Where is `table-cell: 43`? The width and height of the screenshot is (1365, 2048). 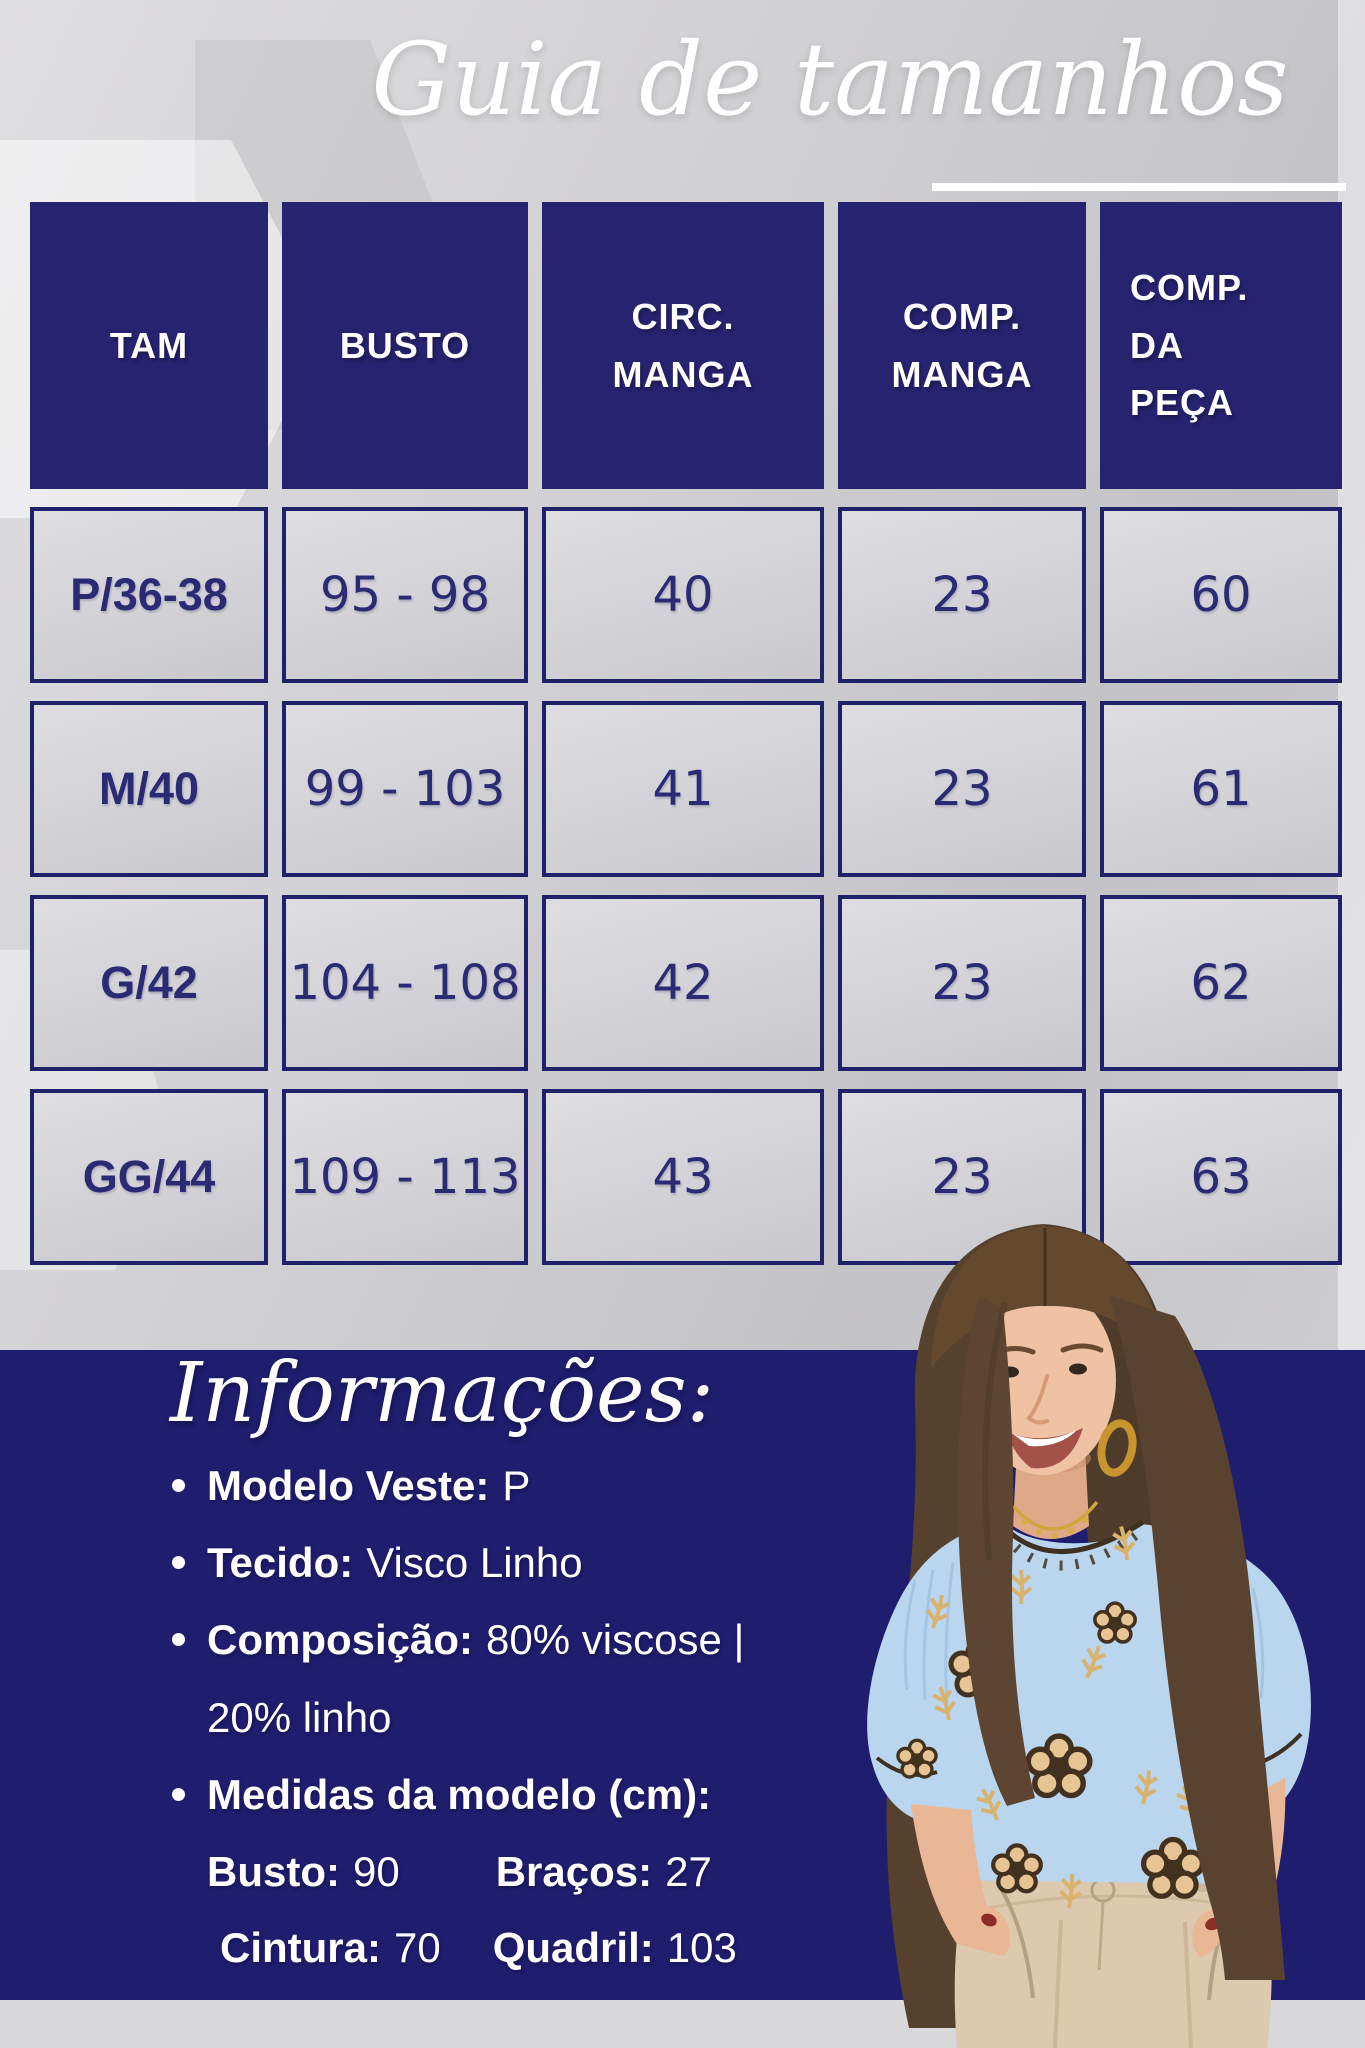
table-cell: 43 is located at coordinates (683, 1177).